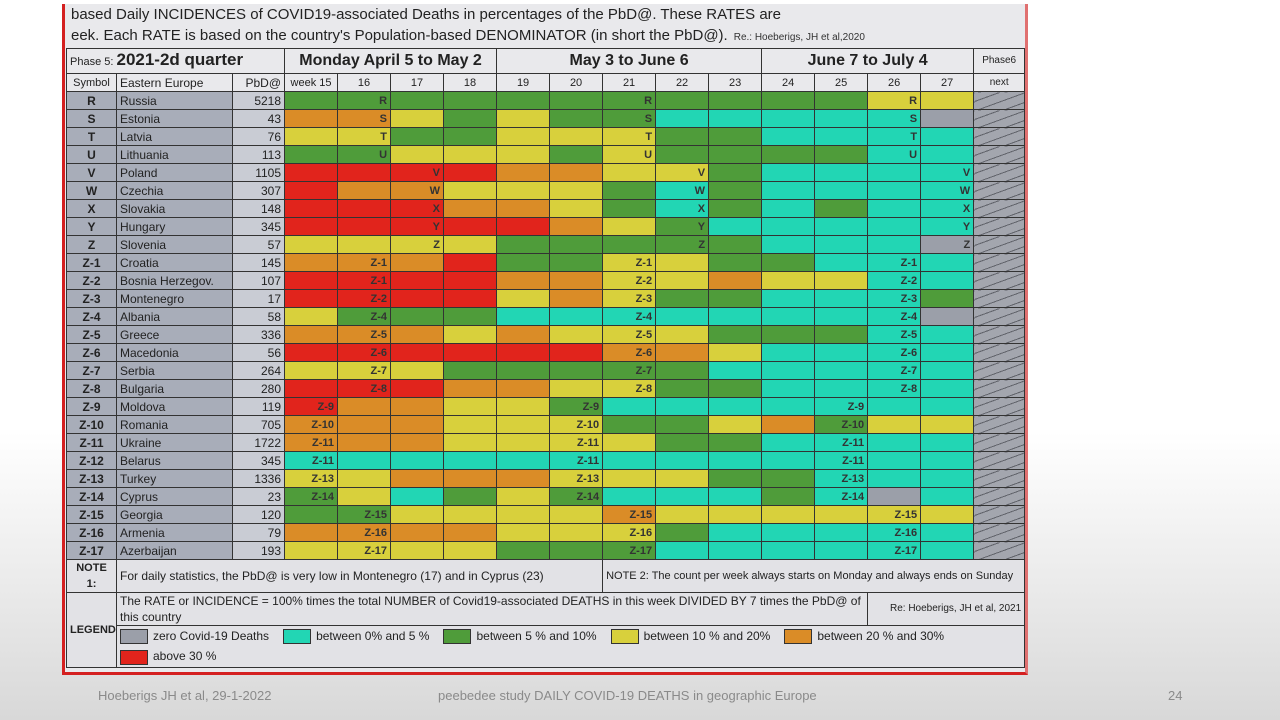 Image resolution: width=1280 pixels, height=720 pixels. Describe the element at coordinates (546, 424) in the screenshot. I see `table-row: Z-10 Romania 705 Z-10 Z-10 Z-10` at that location.